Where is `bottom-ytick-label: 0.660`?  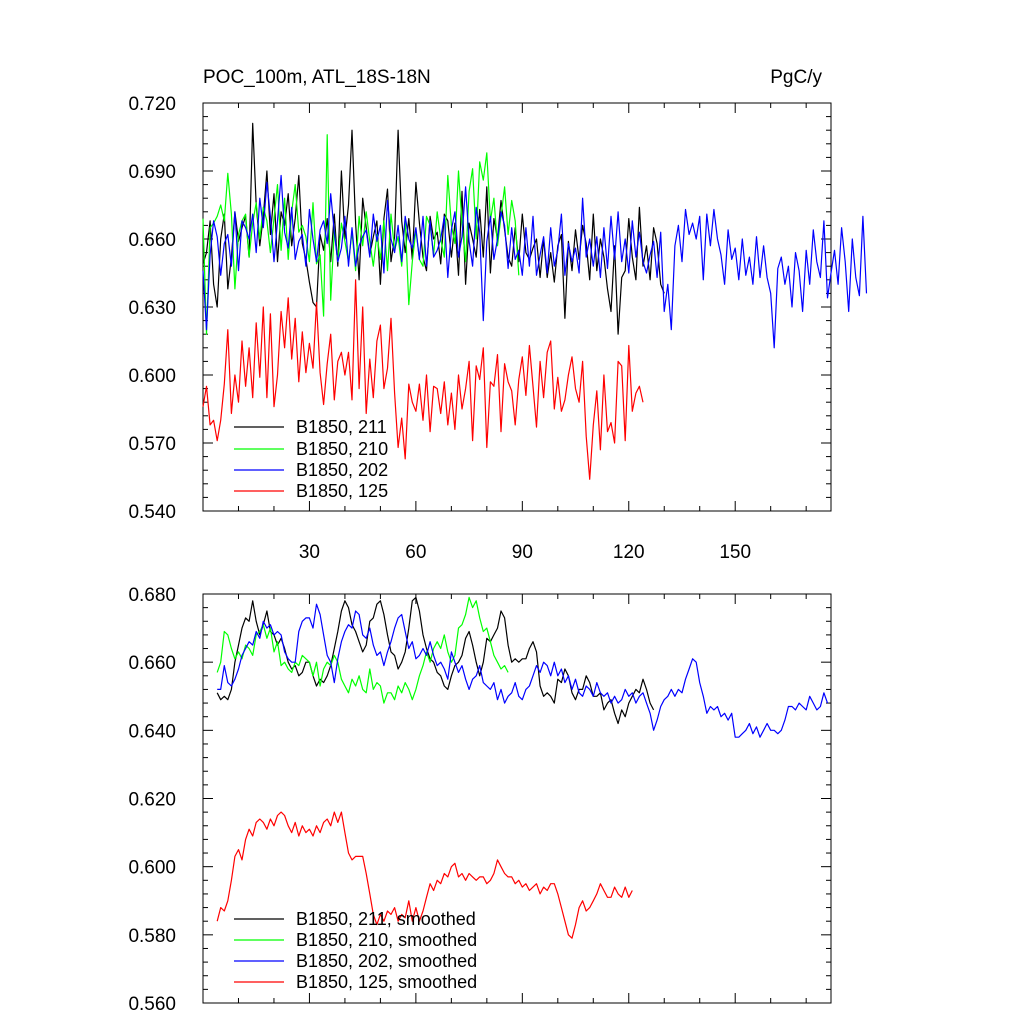 bottom-ytick-label: 0.660 is located at coordinates (152, 663).